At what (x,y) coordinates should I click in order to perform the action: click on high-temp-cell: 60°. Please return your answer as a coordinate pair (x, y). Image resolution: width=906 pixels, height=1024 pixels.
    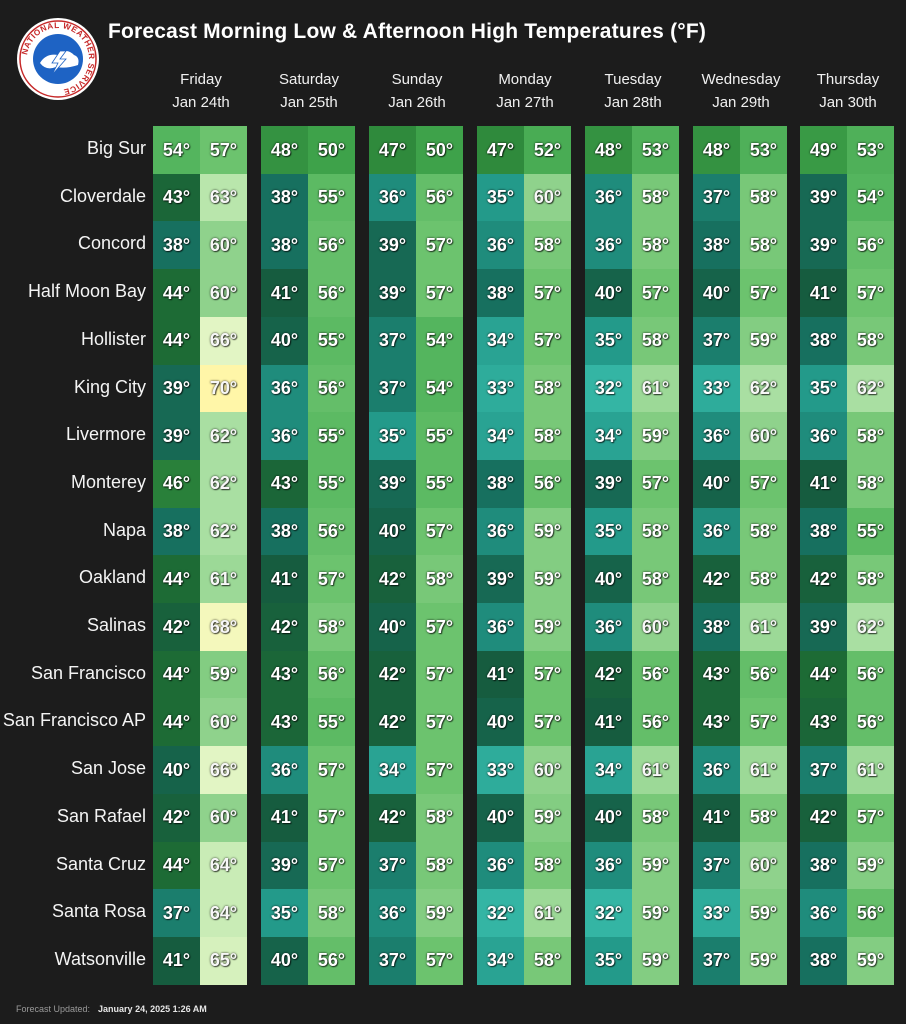
    Looking at the image, I should click on (223, 817).